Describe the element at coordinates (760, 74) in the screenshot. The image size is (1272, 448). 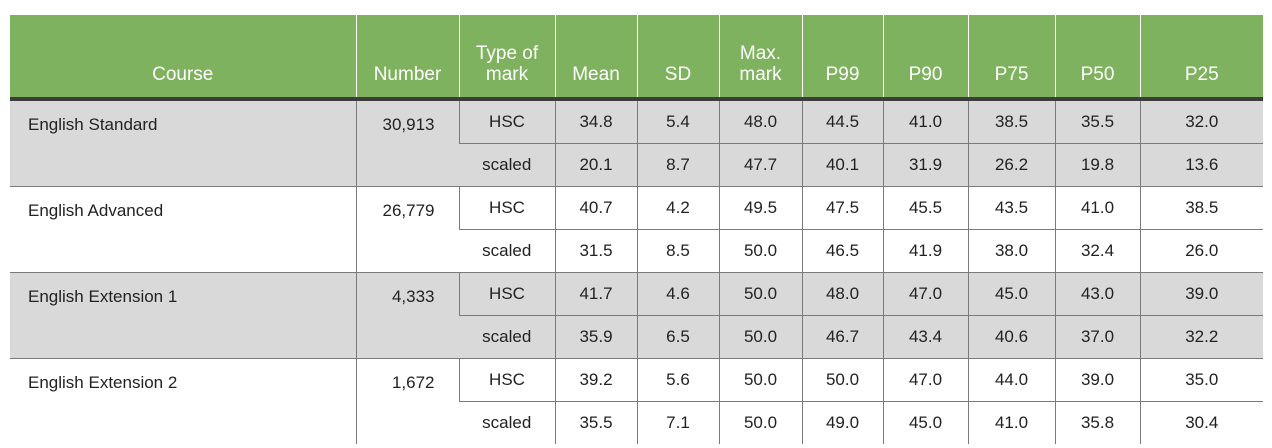
I see `col-header-max-line2: mark` at that location.